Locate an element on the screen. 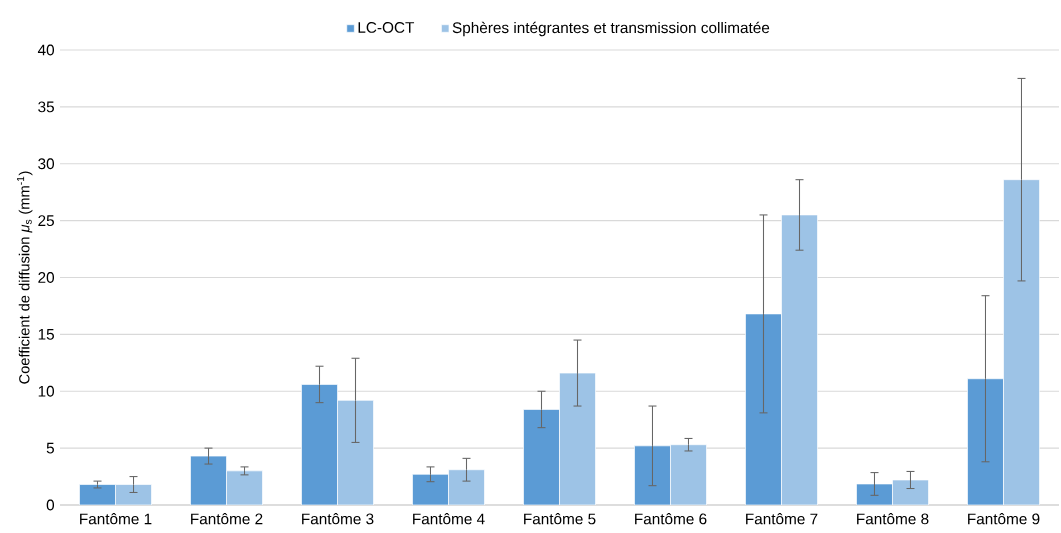 The height and width of the screenshot is (533, 1061). y-tick-label: 20 is located at coordinates (46, 277).